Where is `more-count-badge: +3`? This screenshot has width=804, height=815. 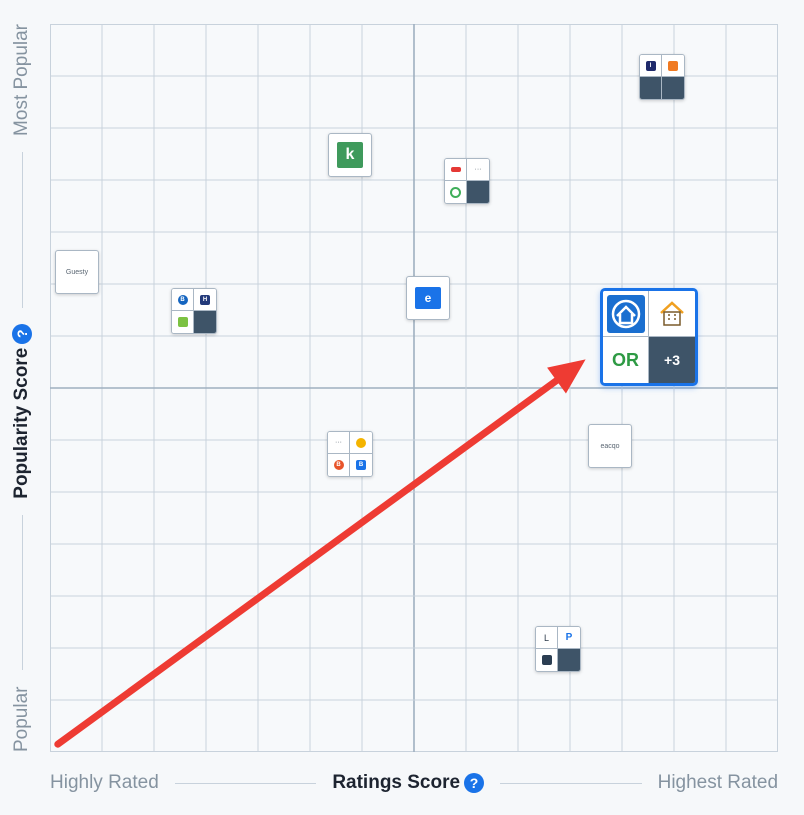 more-count-badge: +3 is located at coordinates (672, 360).